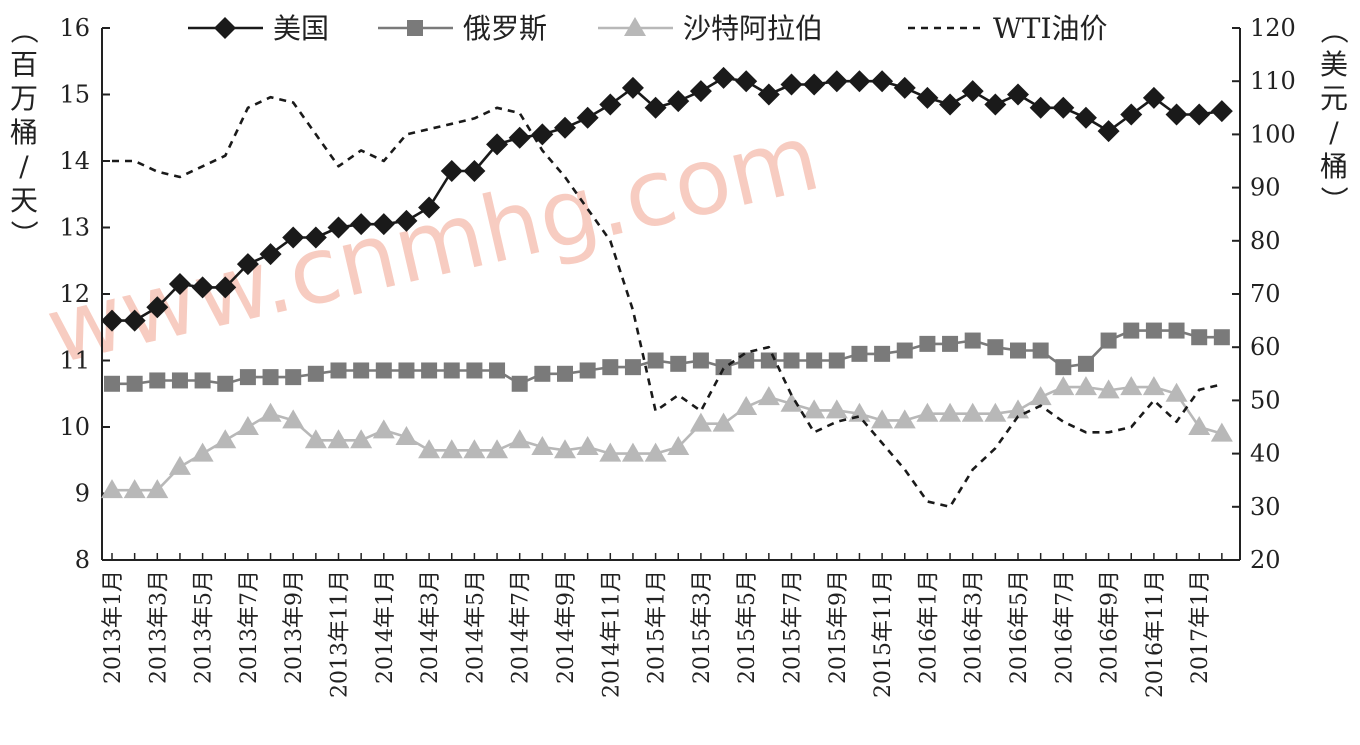 Image resolution: width=1360 pixels, height=745 pixels. Describe the element at coordinates (74, 427) in the screenshot. I see `left-tick-label: 10` at that location.